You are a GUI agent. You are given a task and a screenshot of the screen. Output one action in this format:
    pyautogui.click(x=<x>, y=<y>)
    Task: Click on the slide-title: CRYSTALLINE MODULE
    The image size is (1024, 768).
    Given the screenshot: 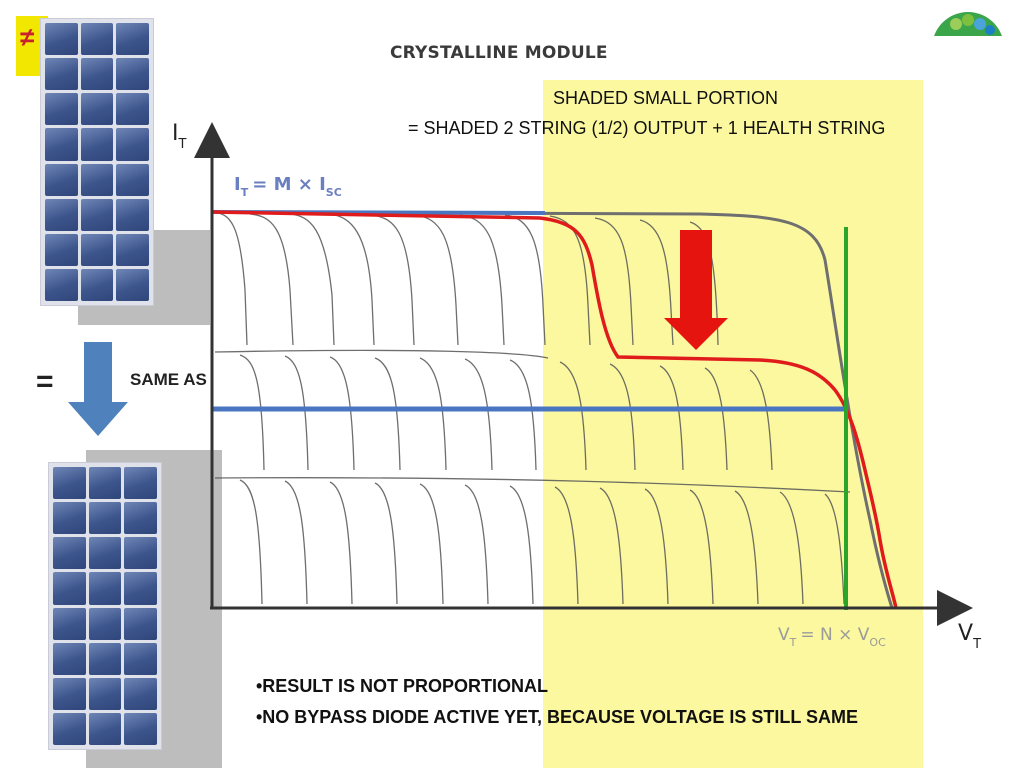 What is the action you would take?
    pyautogui.click(x=499, y=53)
    